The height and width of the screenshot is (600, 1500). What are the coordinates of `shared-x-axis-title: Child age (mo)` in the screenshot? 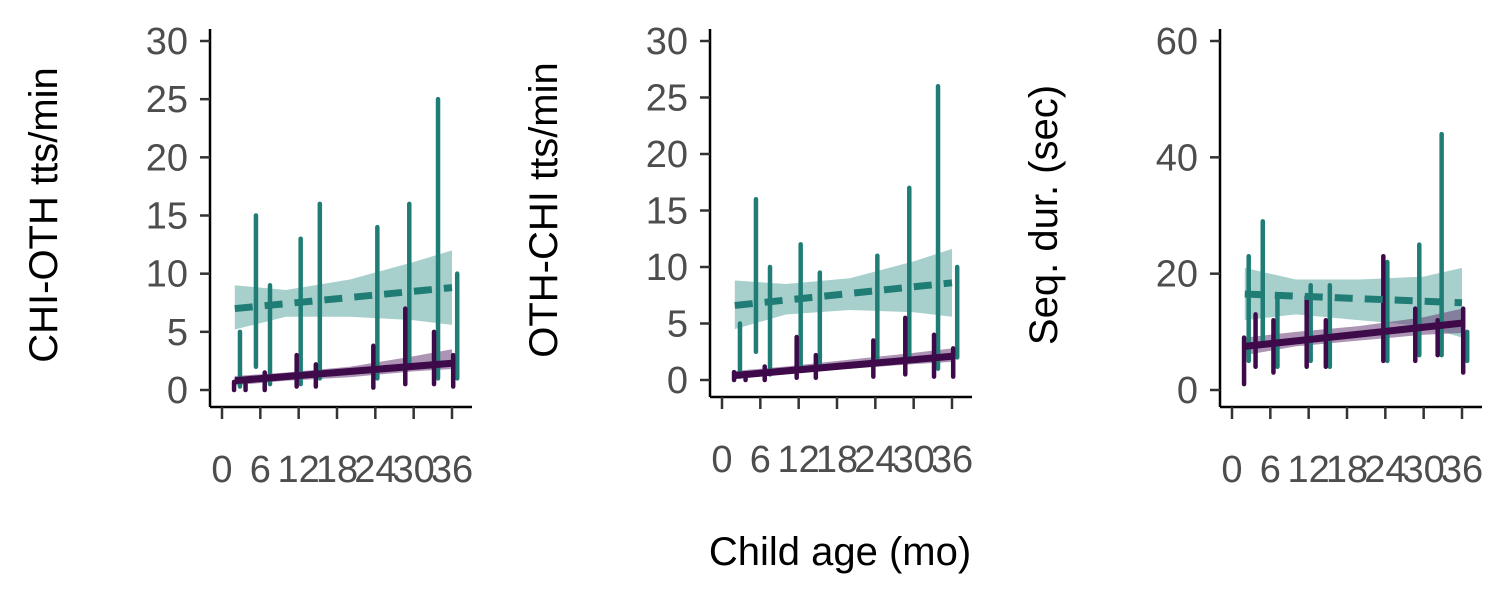 It's located at (840, 552).